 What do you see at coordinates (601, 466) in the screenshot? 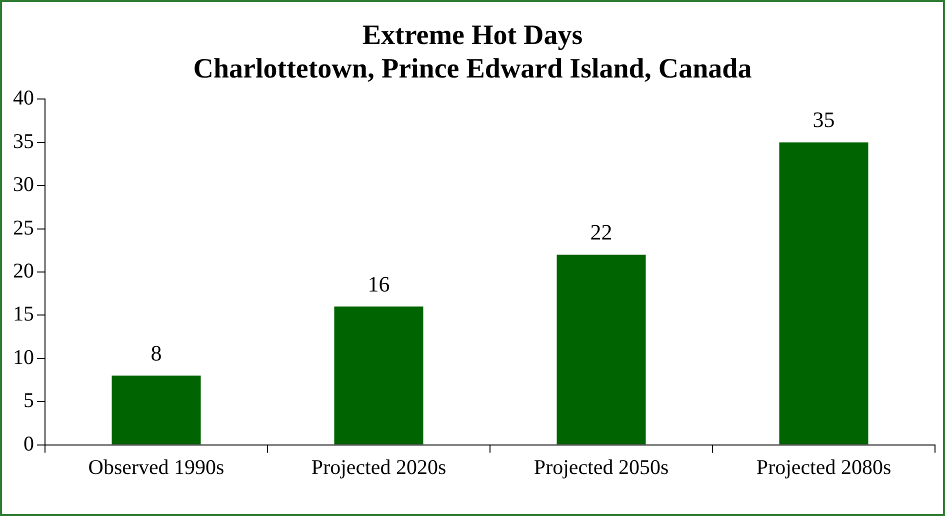
I see `x-tick-label: Projected 2050s` at bounding box center [601, 466].